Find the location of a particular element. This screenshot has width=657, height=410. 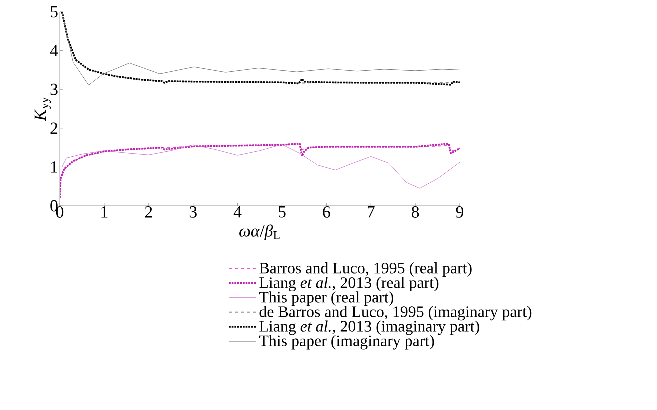

x-tick-label: 2 is located at coordinates (148, 212).